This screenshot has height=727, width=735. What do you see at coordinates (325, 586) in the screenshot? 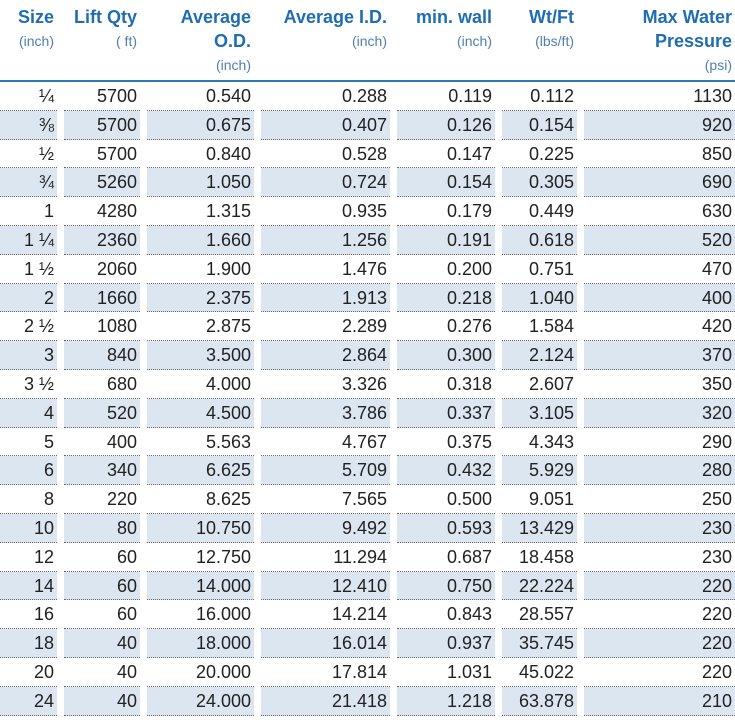
I see `cell: 12.410` at bounding box center [325, 586].